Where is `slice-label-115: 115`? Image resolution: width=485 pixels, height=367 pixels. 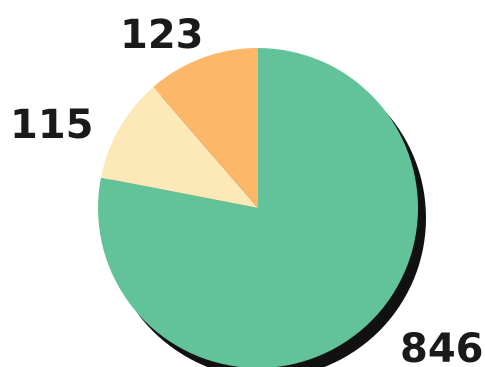 slice-label-115: 115 is located at coordinates (52, 125).